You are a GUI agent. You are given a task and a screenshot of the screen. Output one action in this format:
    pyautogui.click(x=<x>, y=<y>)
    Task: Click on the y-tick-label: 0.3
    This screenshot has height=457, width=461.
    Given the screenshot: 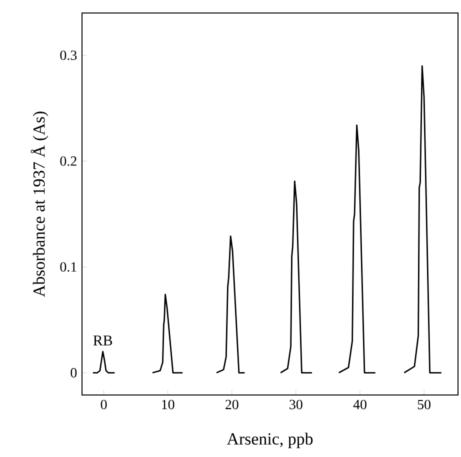 What is the action you would take?
    pyautogui.click(x=68, y=55)
    